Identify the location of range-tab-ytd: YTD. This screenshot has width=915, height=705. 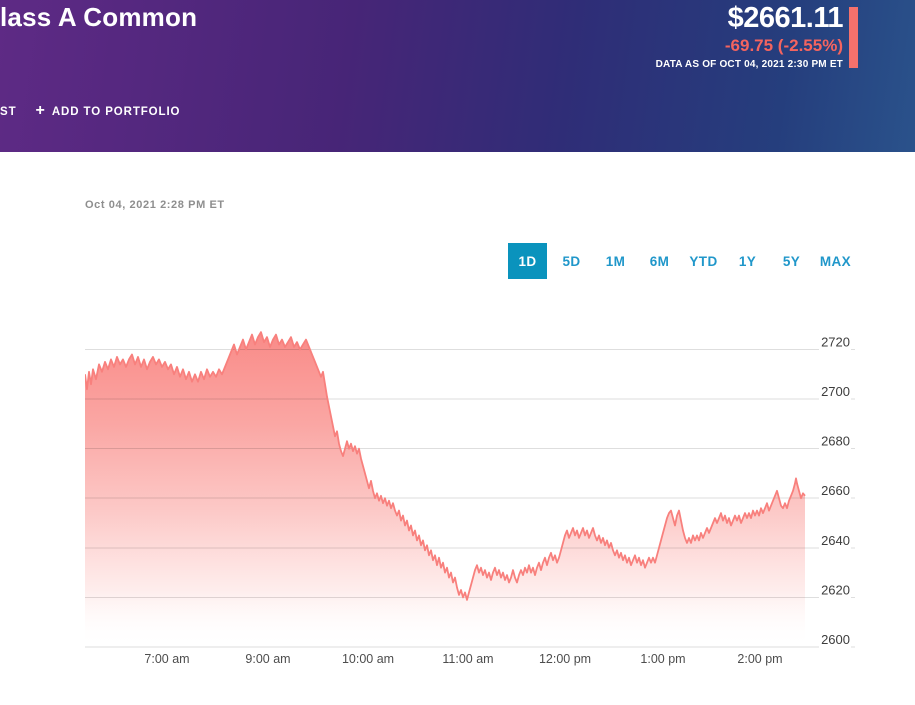
(703, 261).